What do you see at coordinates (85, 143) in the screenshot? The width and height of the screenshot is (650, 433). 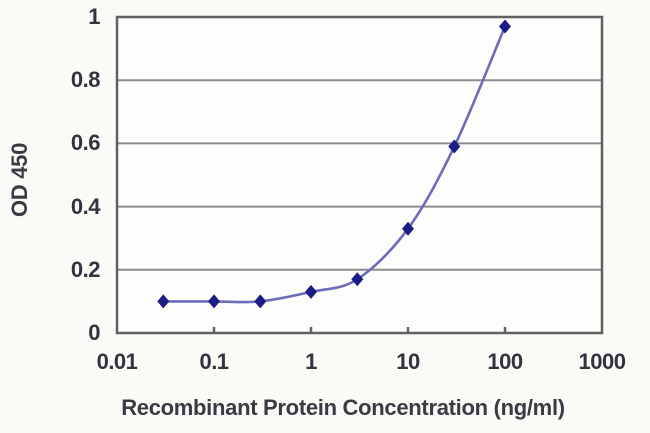 I see `y-tick-label: 0.6` at bounding box center [85, 143].